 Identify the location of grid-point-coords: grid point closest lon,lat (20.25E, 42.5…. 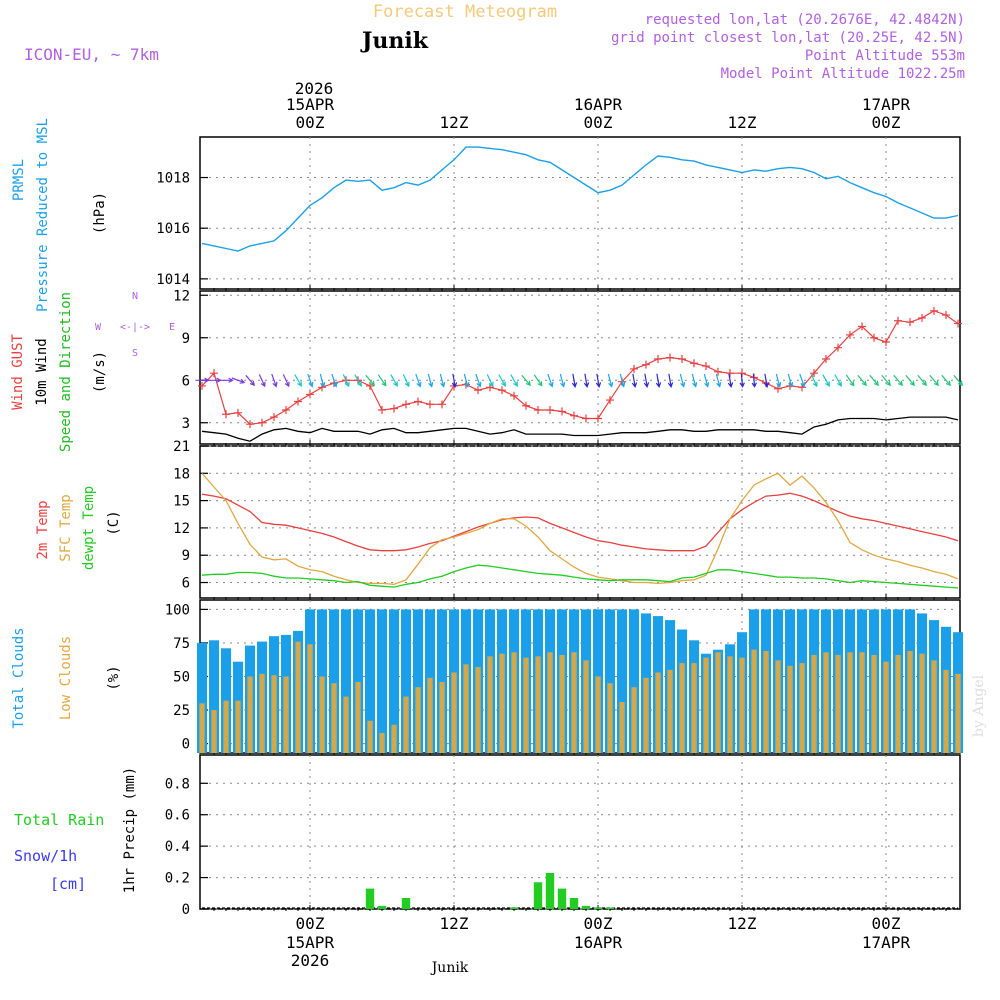
(788, 38).